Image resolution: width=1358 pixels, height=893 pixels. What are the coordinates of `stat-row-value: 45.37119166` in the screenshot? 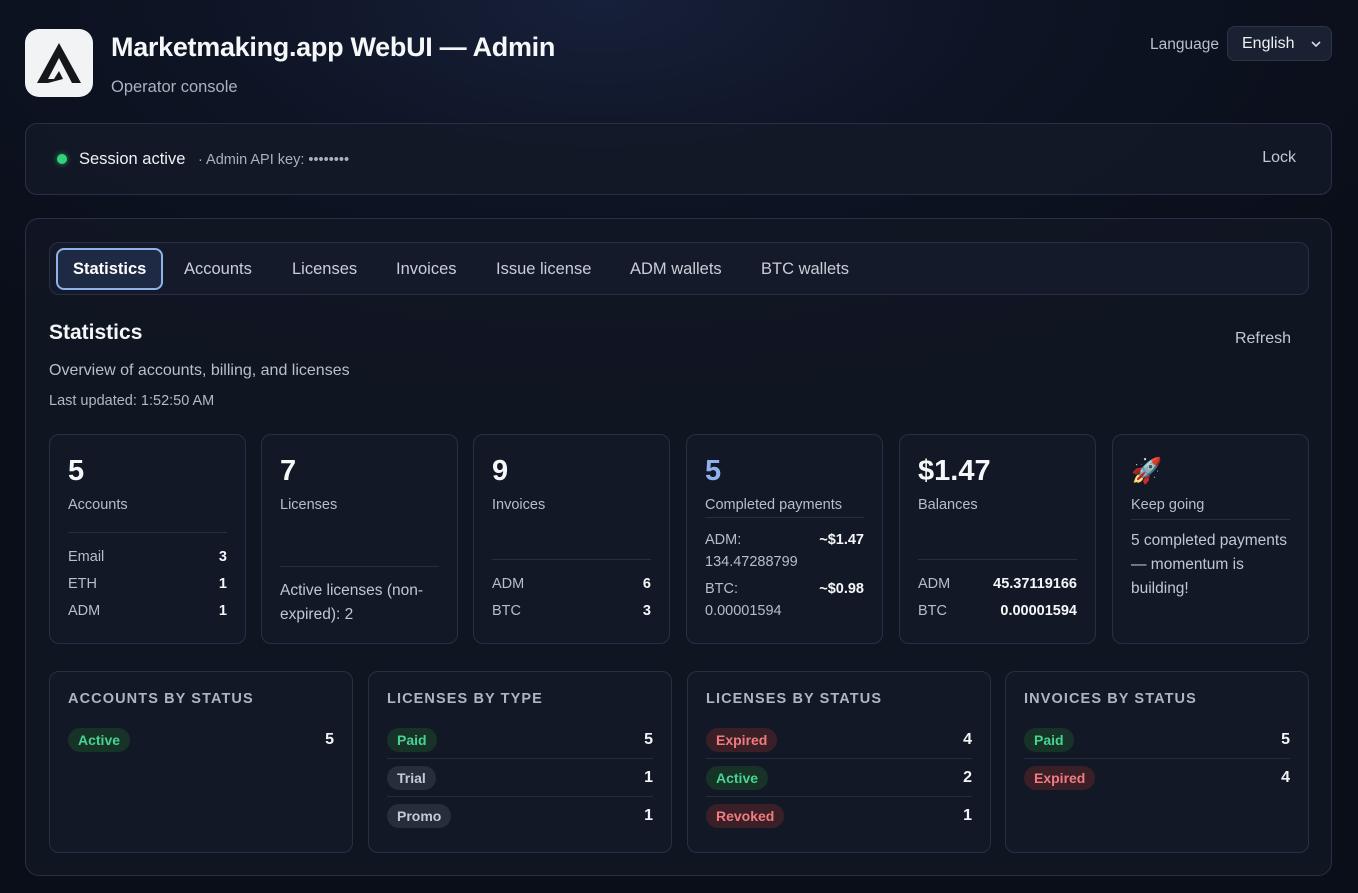 It's located at (1035, 584).